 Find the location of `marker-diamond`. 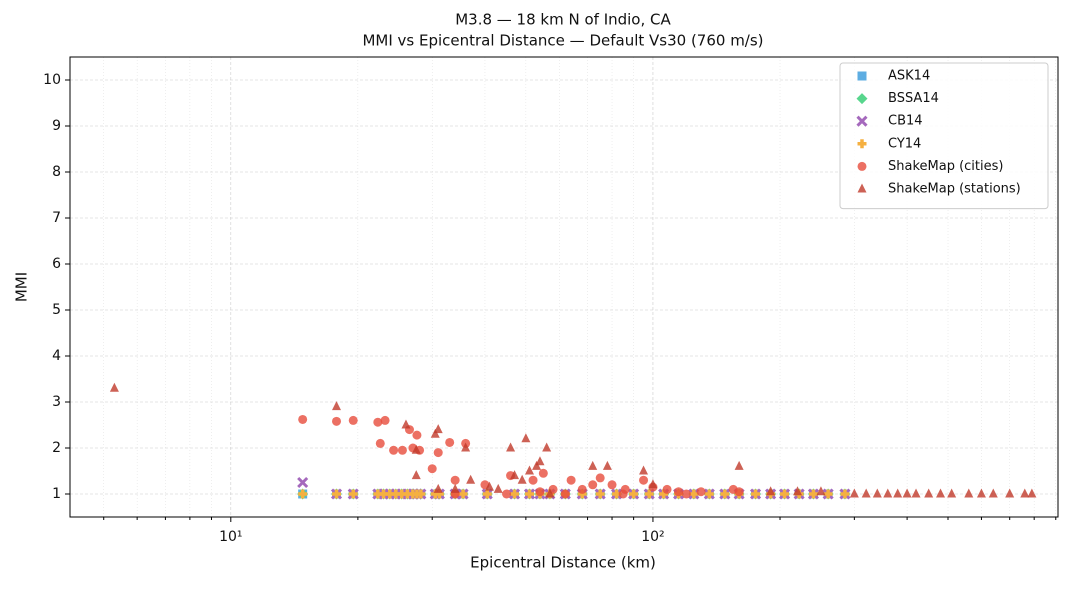

marker-diamond is located at coordinates (862, 99).